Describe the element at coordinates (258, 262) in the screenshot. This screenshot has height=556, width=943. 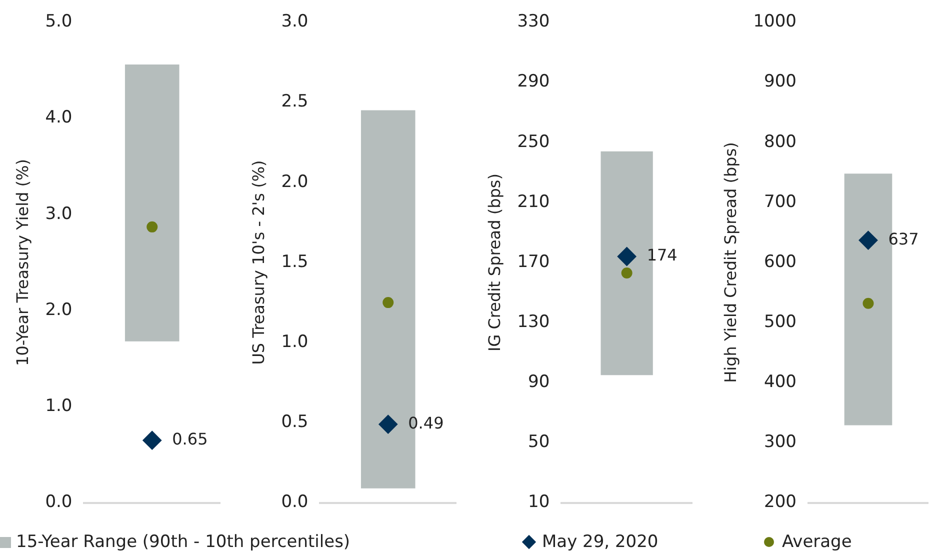
I see `y-axis-title: US Treasury 10's - 2's (%)` at that location.